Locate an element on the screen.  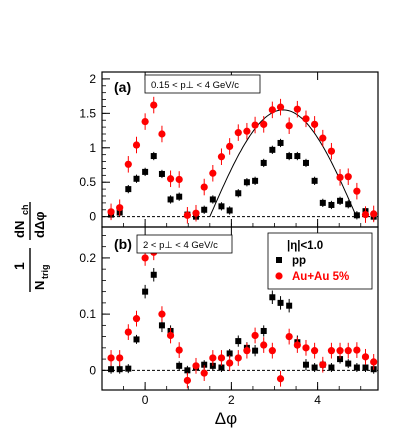
panel-b-y-tick-label: 0.1 is located at coordinates (87, 314).